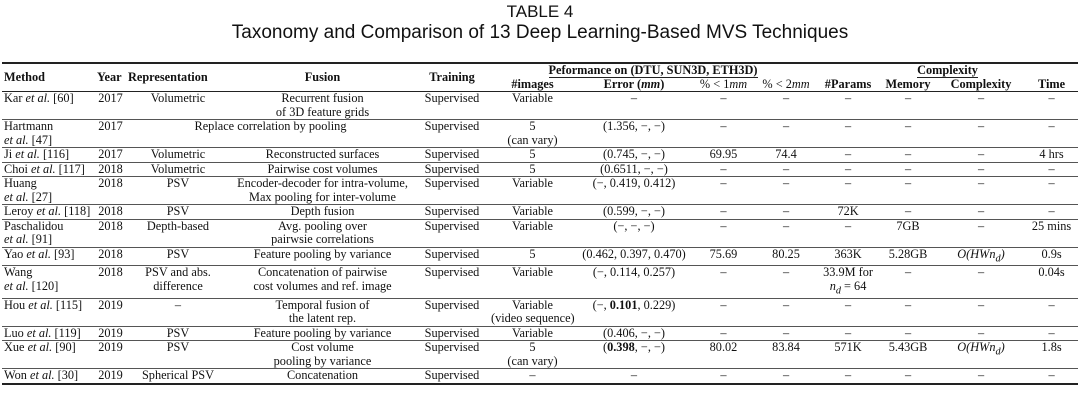 The width and height of the screenshot is (1080, 405). I want to click on header-images: #images, so click(532, 84).